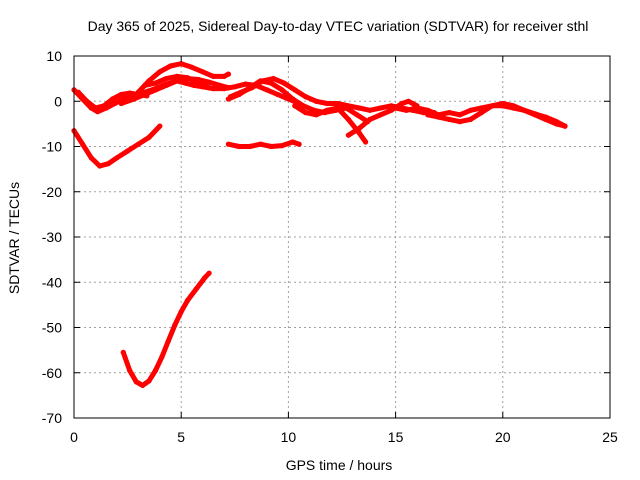 This screenshot has height=480, width=640. I want to click on y-tick-label: -40, so click(52, 282).